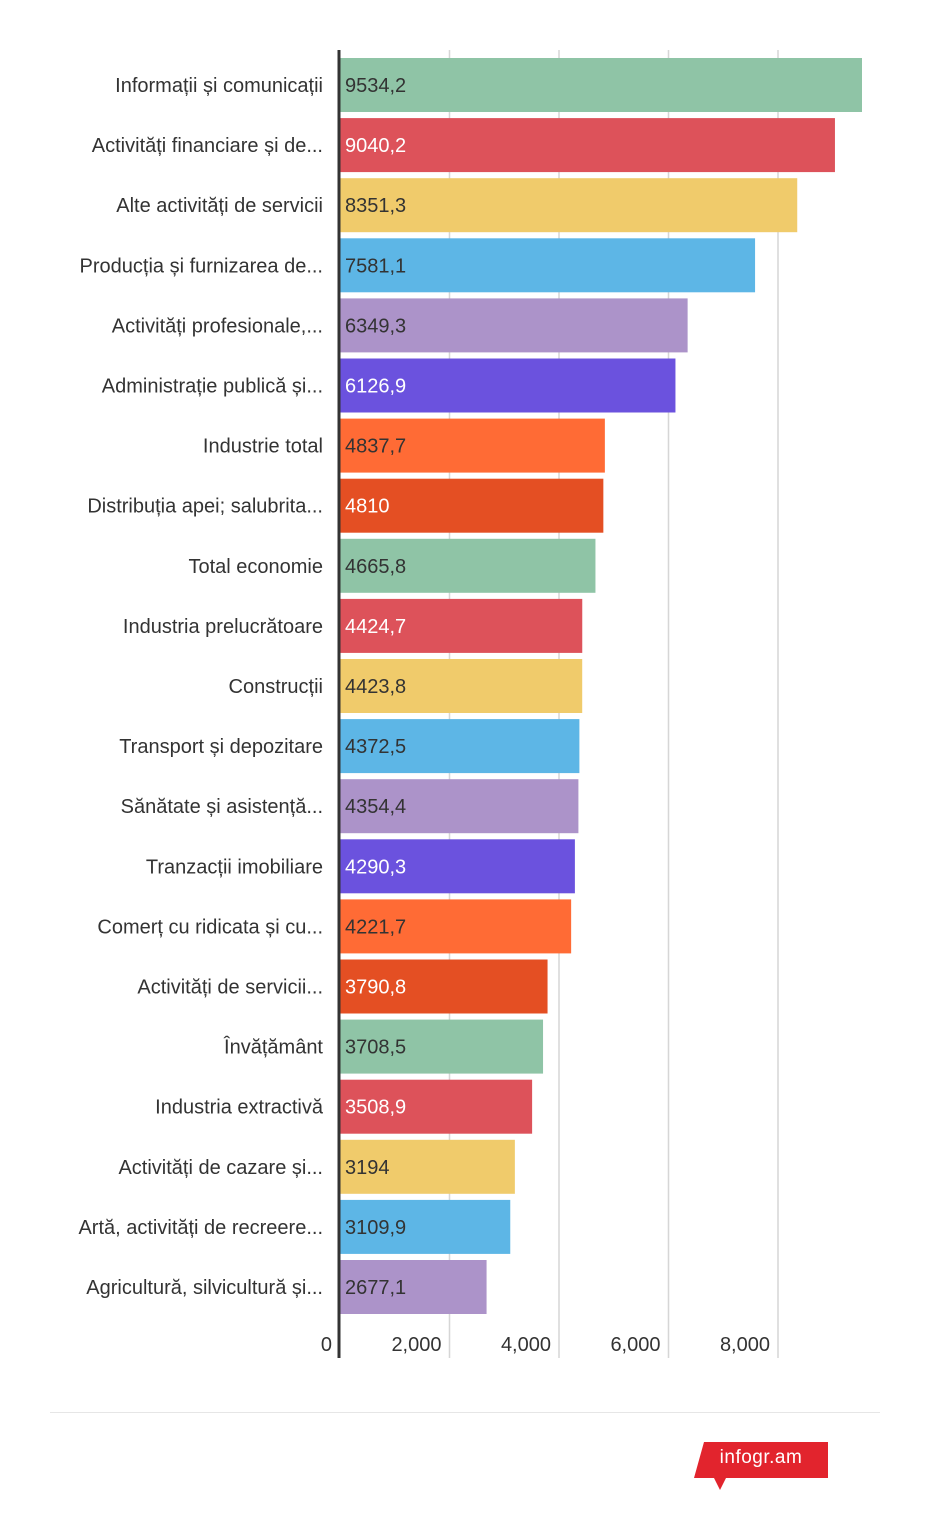 This screenshot has height=1518, width=930. Describe the element at coordinates (375, 687) in the screenshot. I see `bar-value-label: 4423,8` at that location.